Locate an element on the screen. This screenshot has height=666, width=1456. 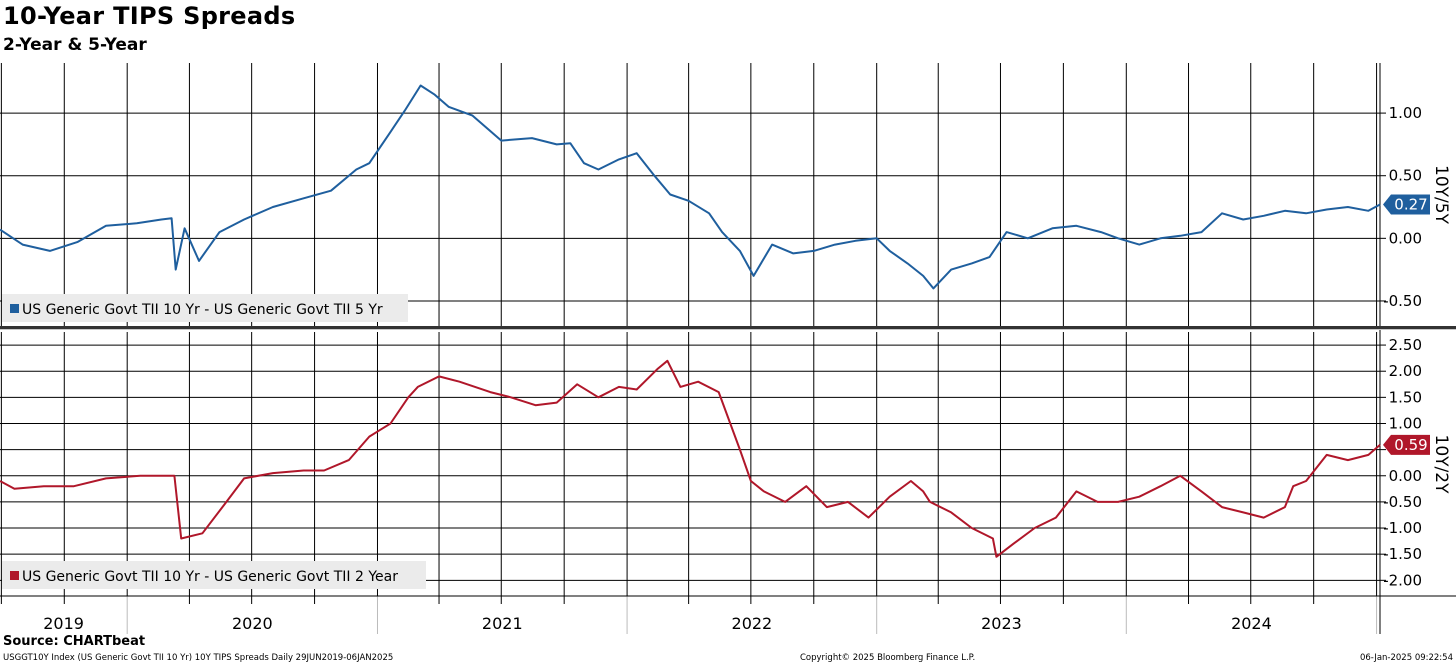
x-tick-label: 2024 is located at coordinates (1251, 623).